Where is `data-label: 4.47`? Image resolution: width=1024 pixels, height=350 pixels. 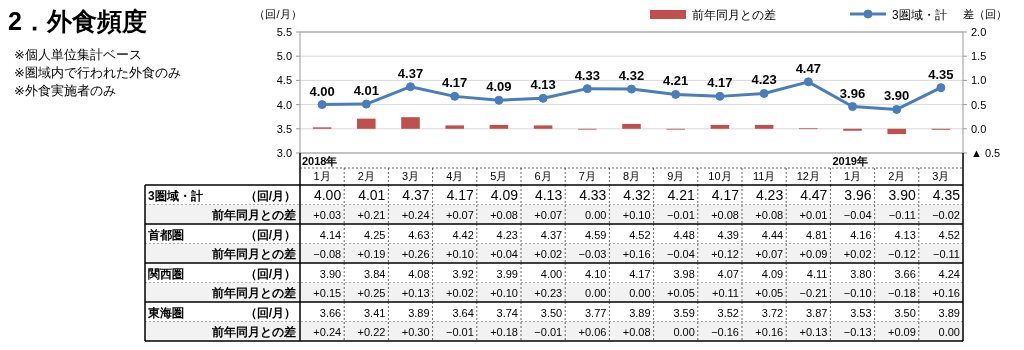 data-label: 4.47 is located at coordinates (814, 194).